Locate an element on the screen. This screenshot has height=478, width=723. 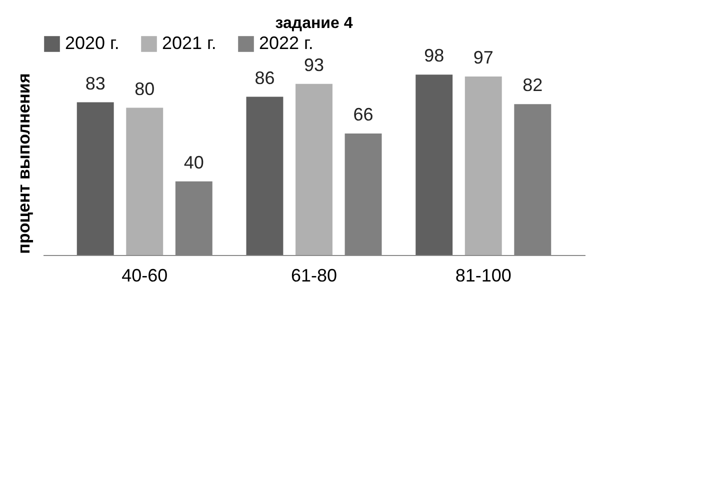
legend-label: 2022 г. is located at coordinates (286, 43).